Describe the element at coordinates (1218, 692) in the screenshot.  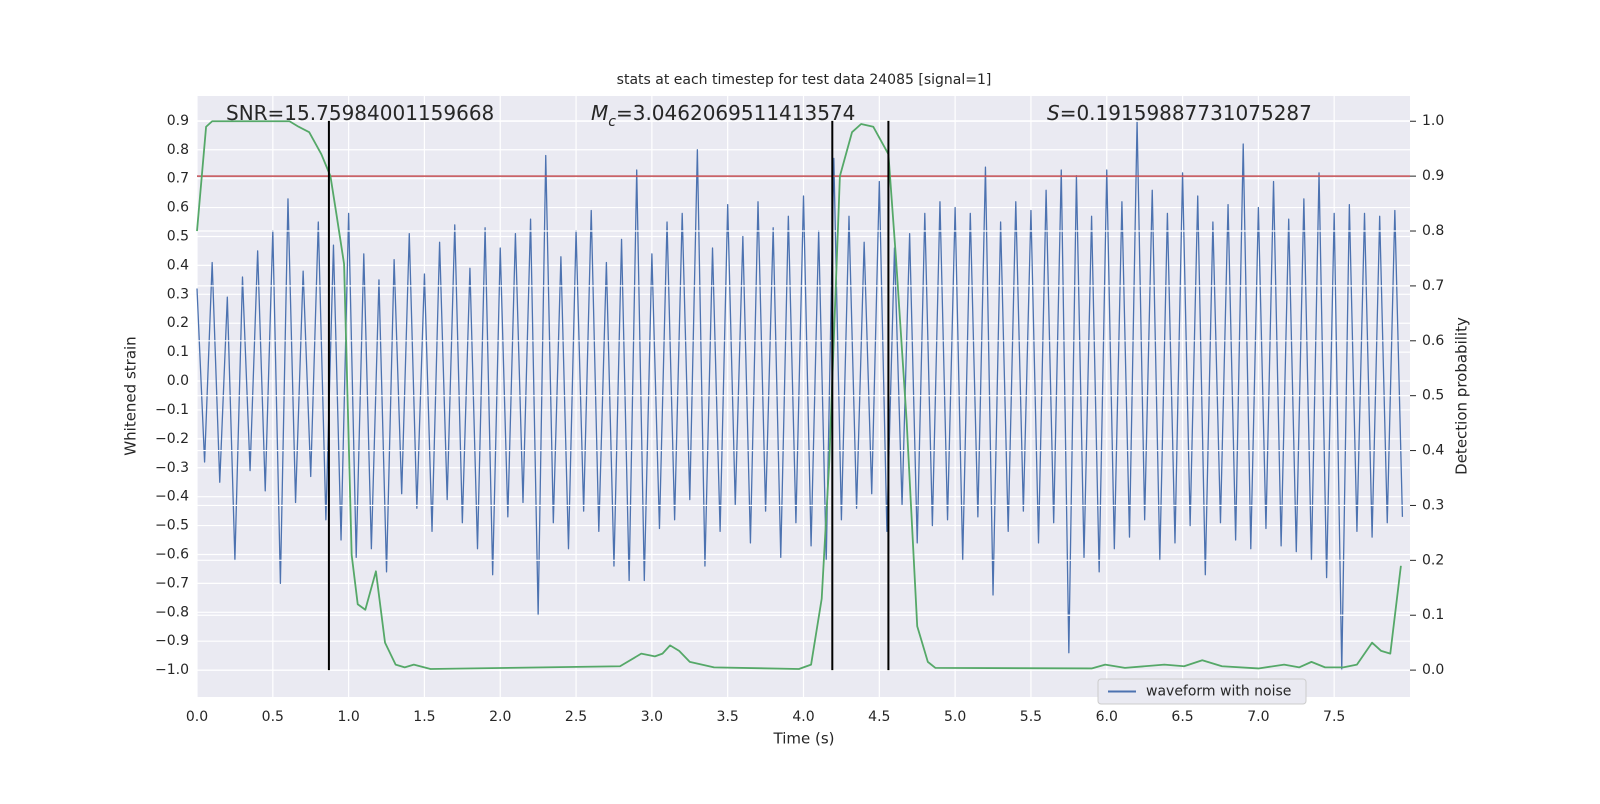
I see `legend-label: waveform with noise` at that location.